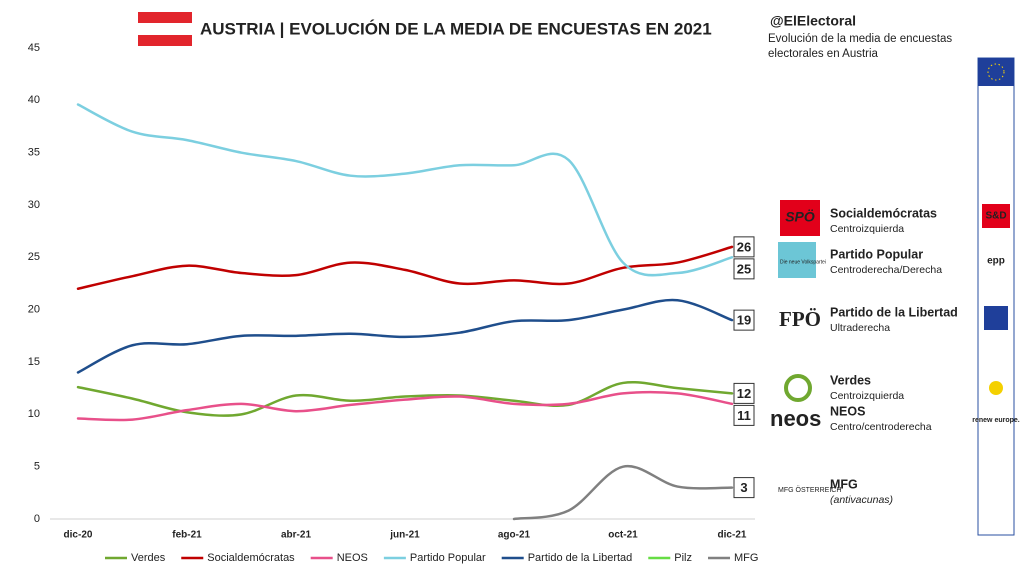 The image size is (1024, 571). Describe the element at coordinates (34, 257) in the screenshot. I see `y-tick-label: 25` at that location.